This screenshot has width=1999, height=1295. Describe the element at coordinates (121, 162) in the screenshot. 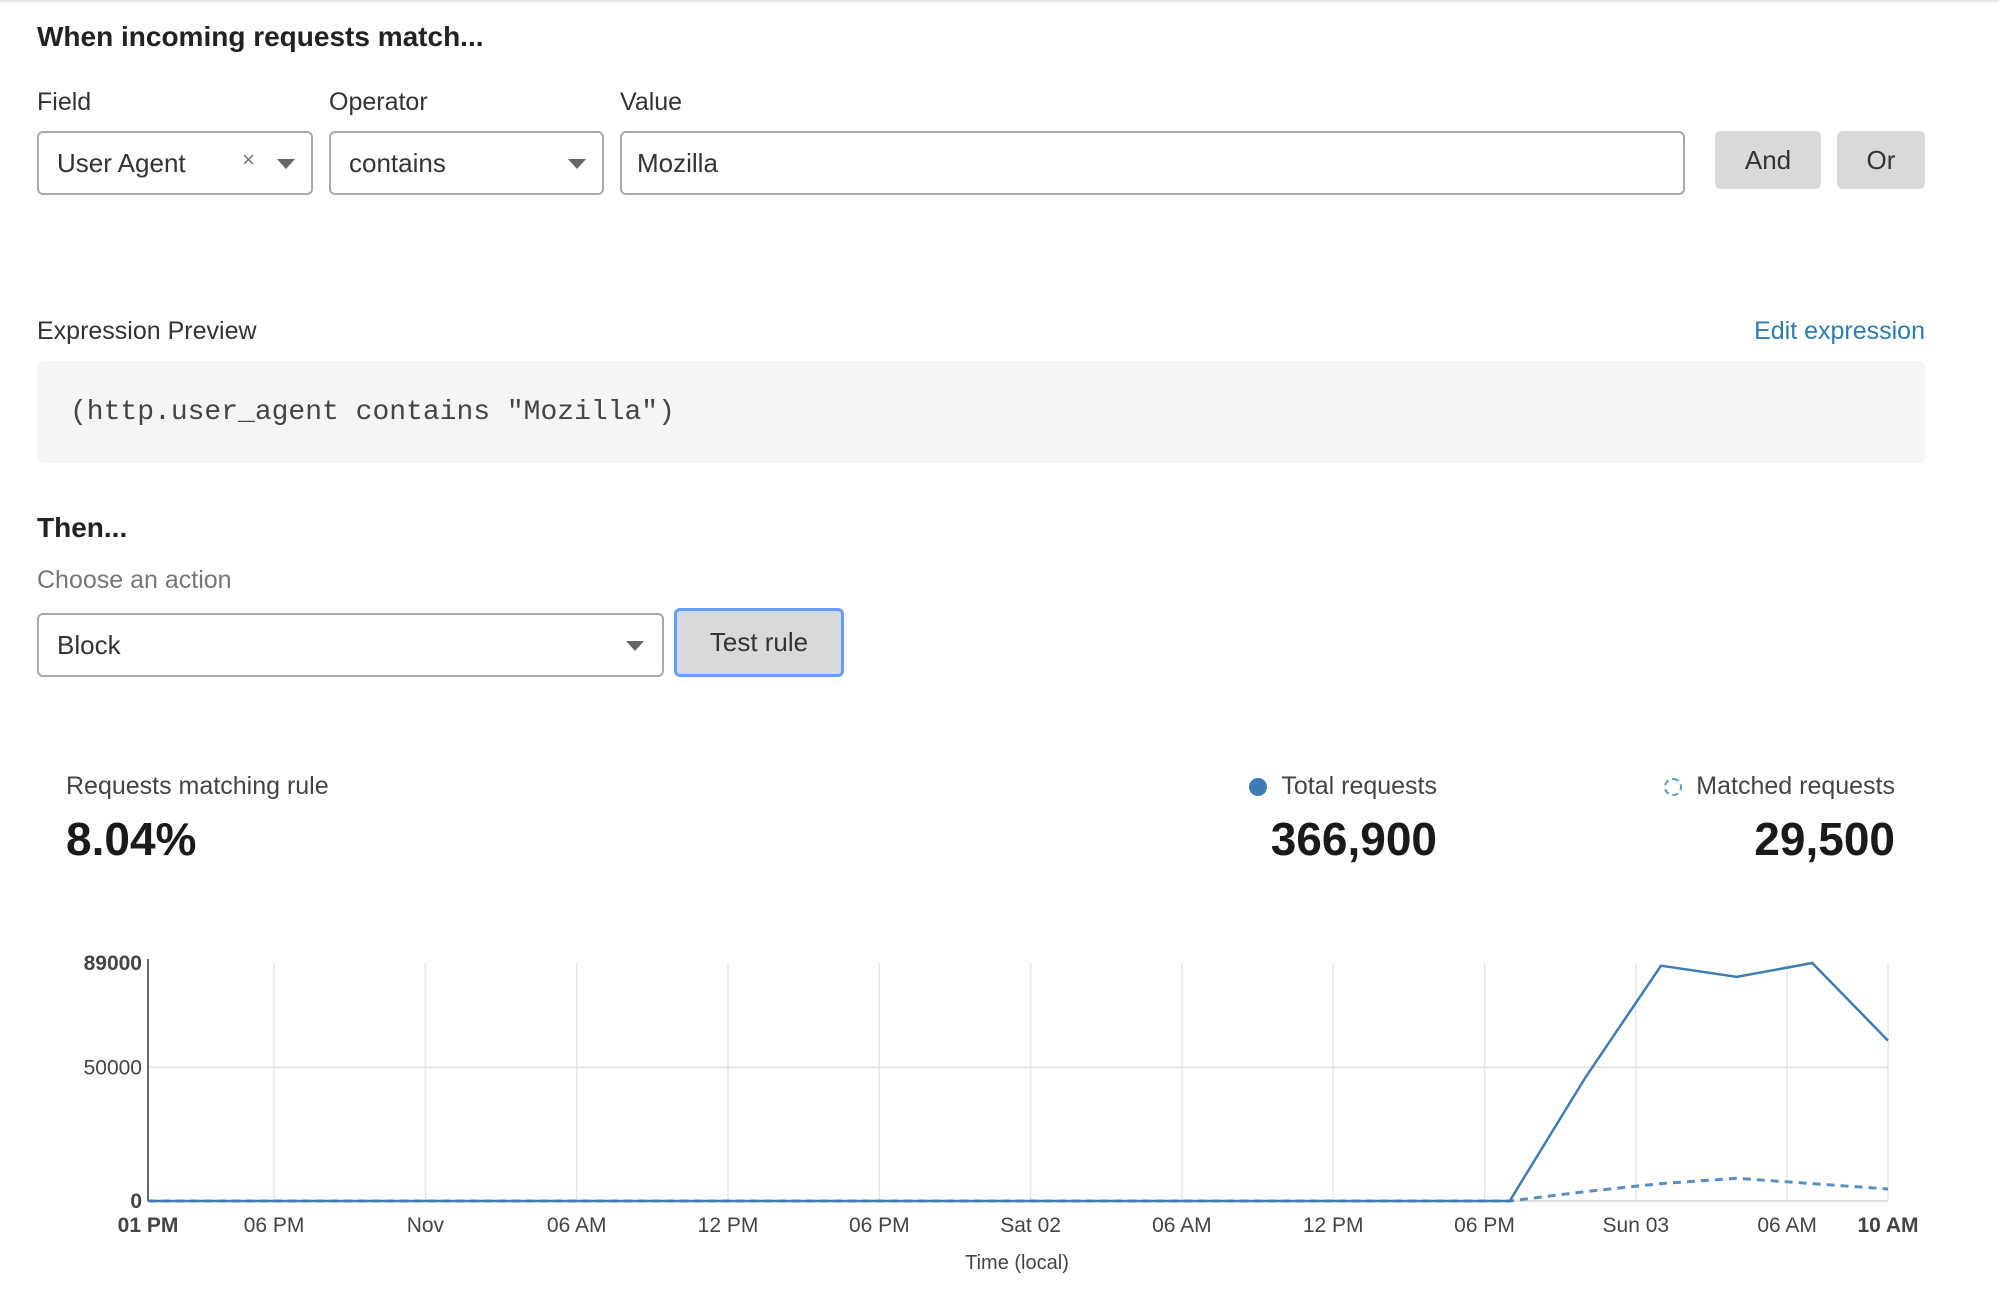

I see `field-select-value: User Agent` at that location.